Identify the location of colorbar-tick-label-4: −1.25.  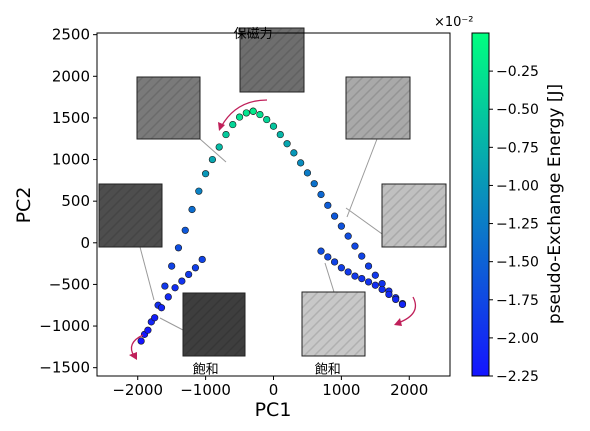
(517, 225).